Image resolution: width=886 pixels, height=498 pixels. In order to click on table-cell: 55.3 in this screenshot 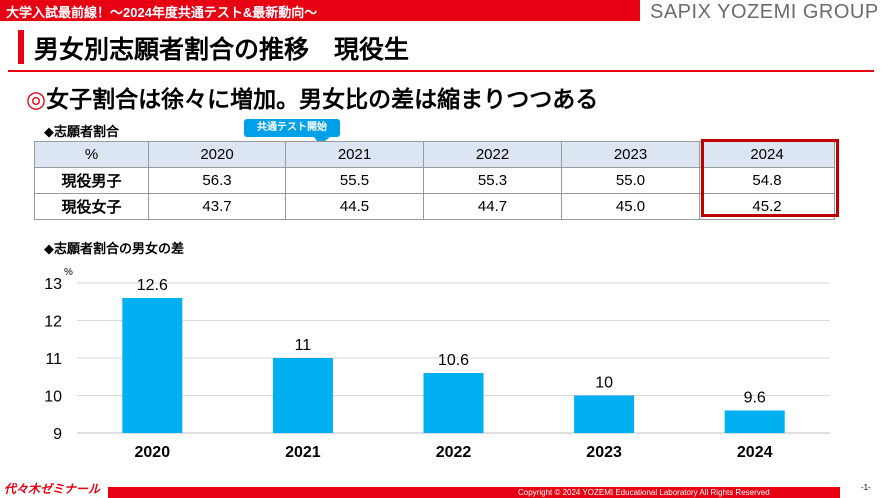, I will do `click(492, 180)`.